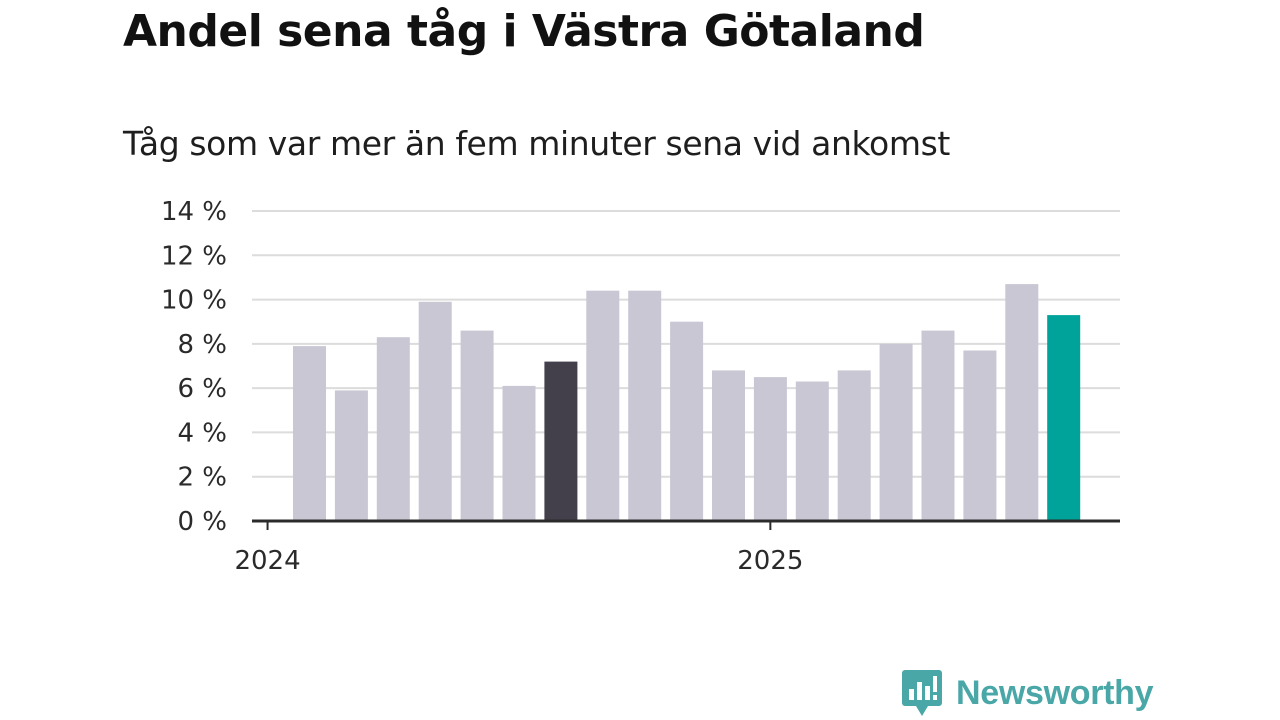 This screenshot has width=1280, height=720. I want to click on y-tick-label: 10 %, so click(194, 301).